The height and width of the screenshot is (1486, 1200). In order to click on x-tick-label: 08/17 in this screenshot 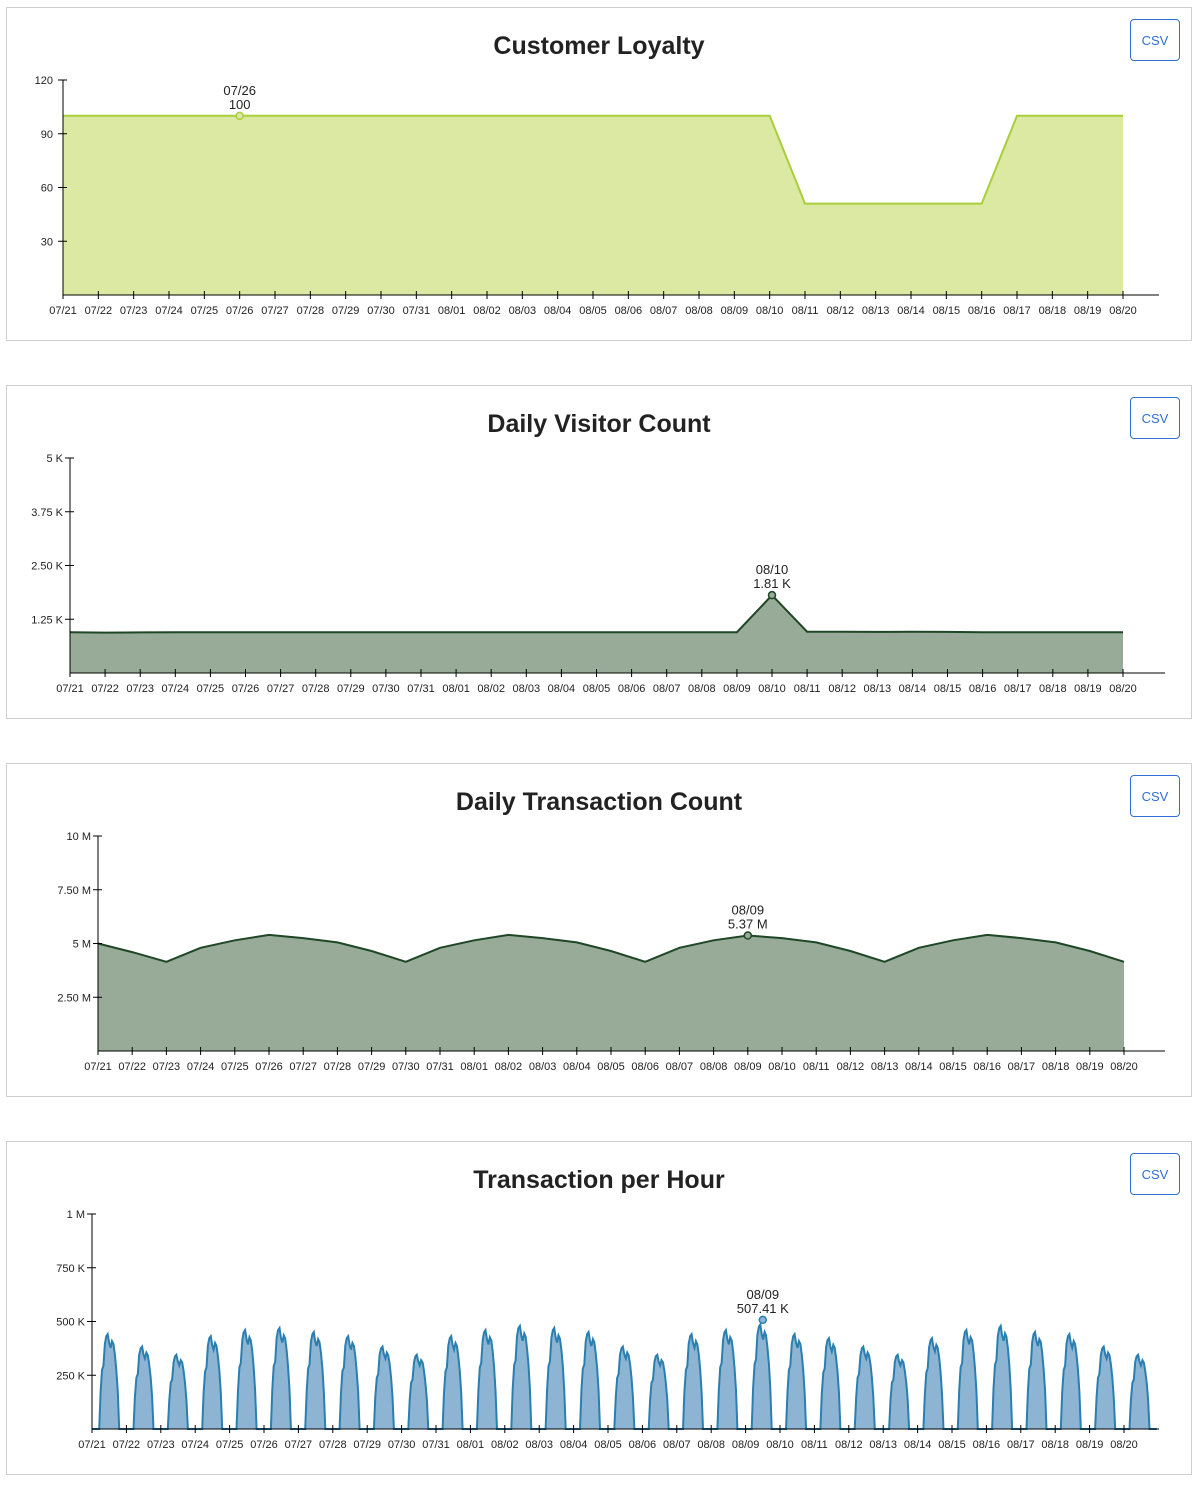, I will do `click(1018, 689)`.